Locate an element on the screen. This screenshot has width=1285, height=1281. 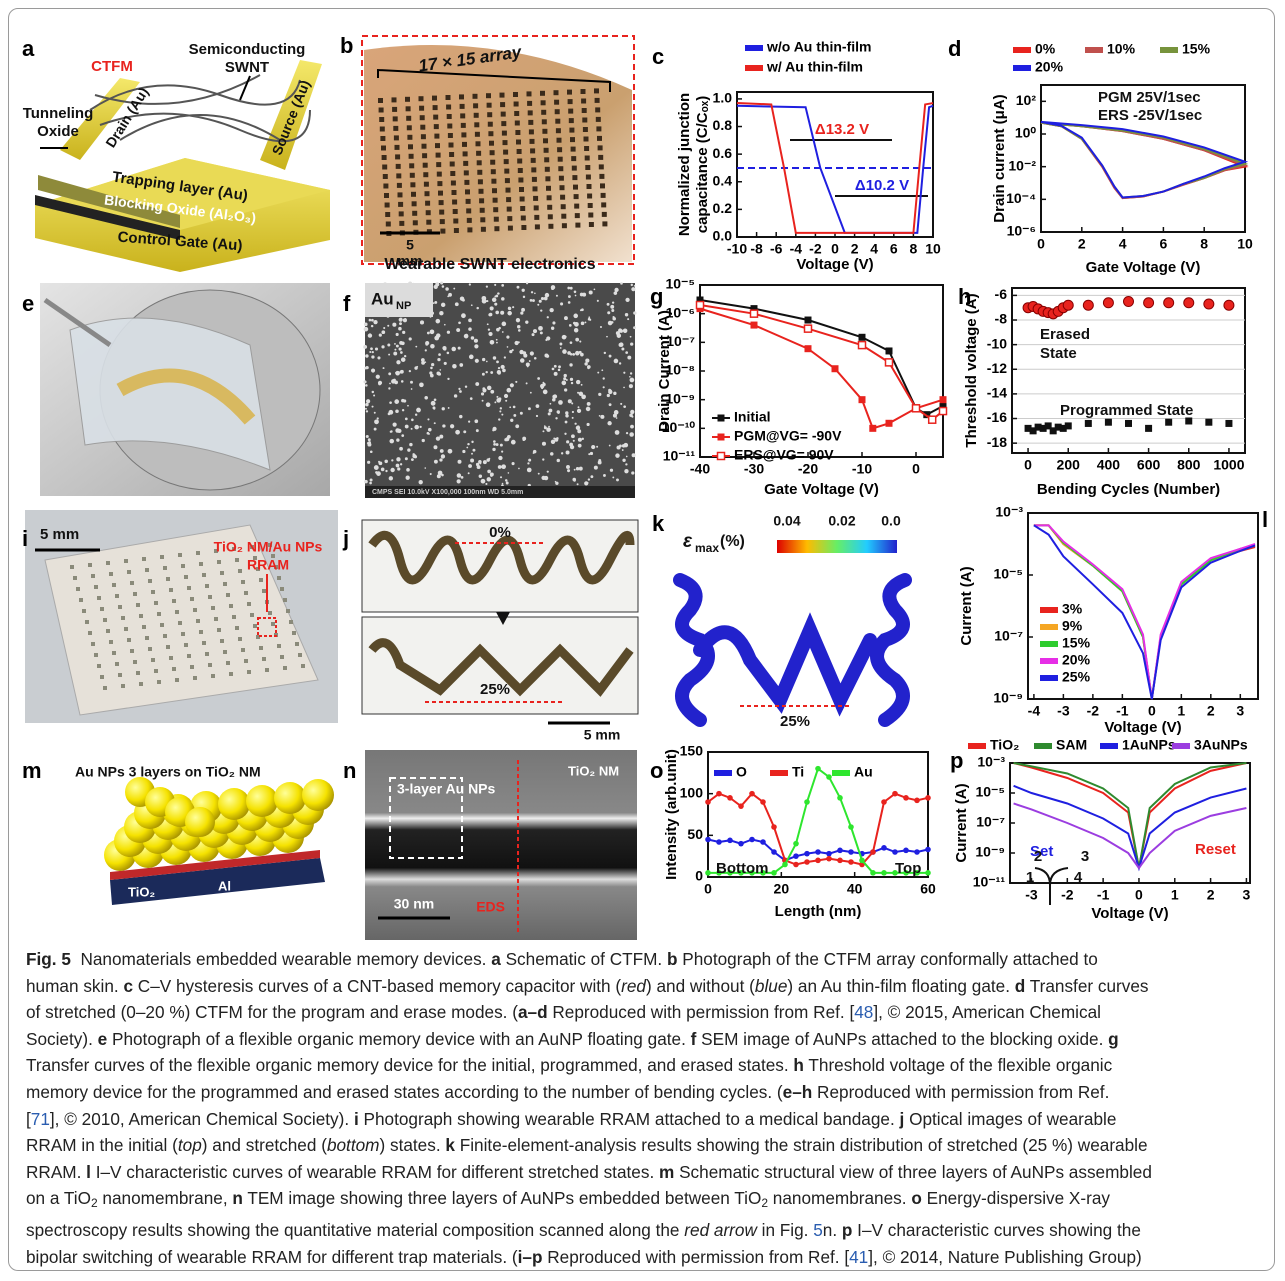
panel-text: Au NPs 3 layers on TiO₂ NM is located at coordinates (168, 772).